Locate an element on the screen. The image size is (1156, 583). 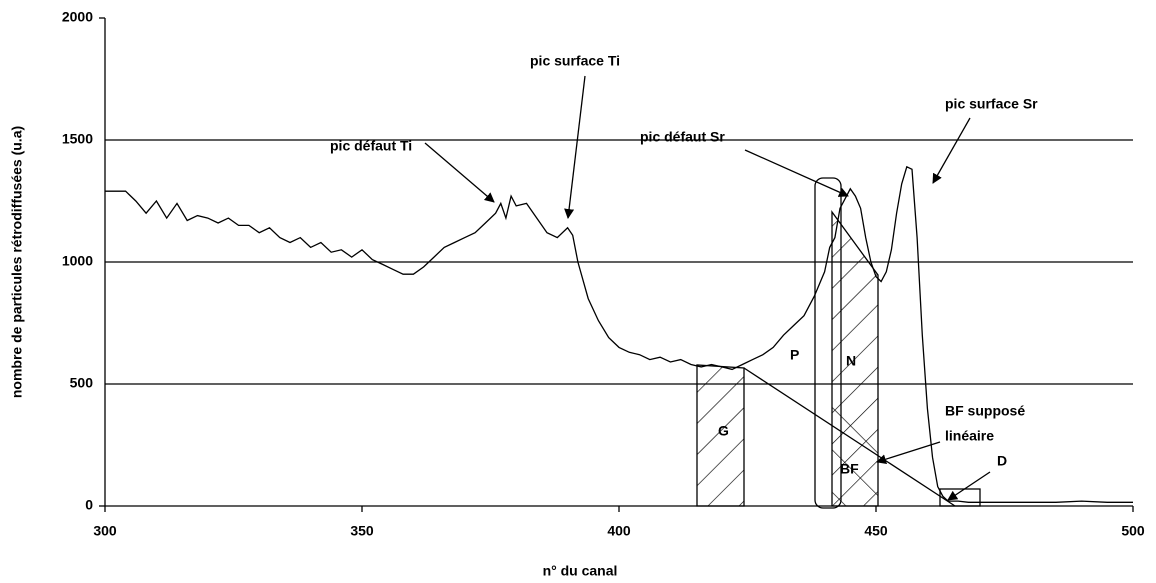
x-axis-label: n° du canal is located at coordinates (580, 571).